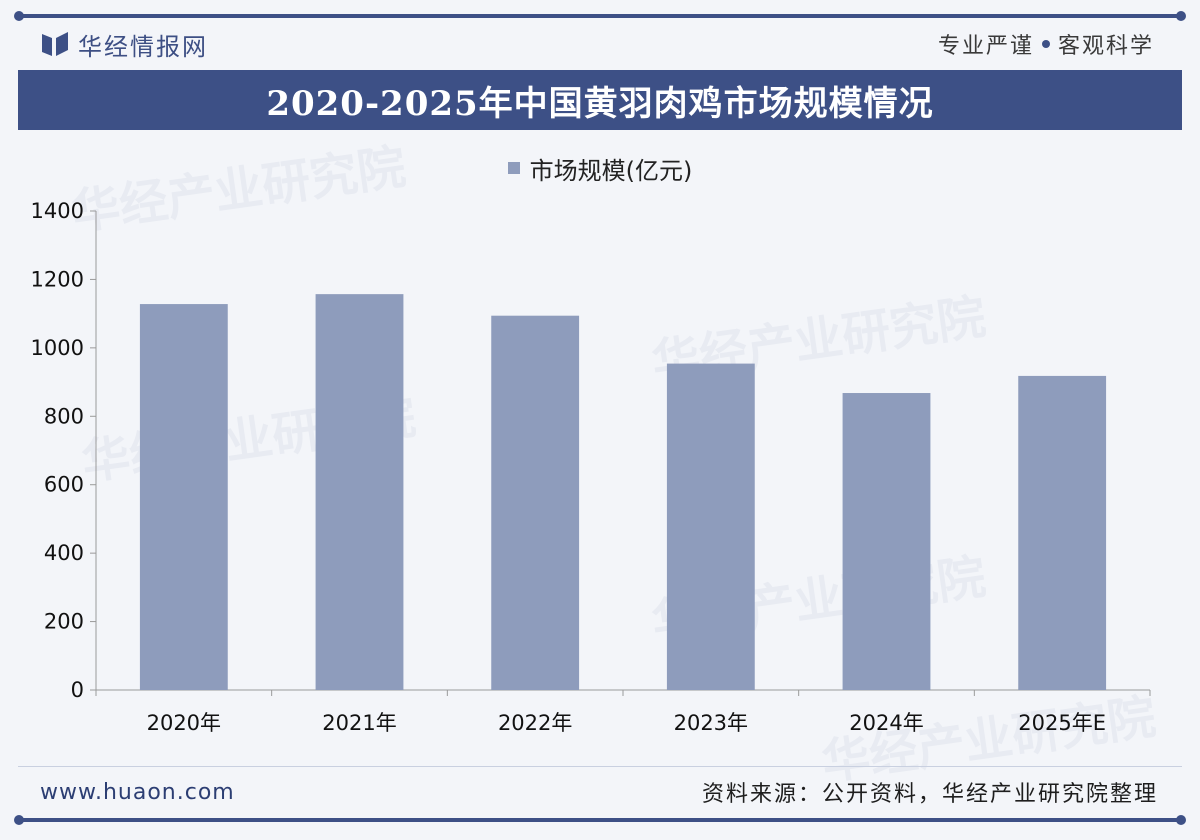 The image size is (1200, 840). What do you see at coordinates (57, 279) in the screenshot?
I see `y-tick-label: 1200` at bounding box center [57, 279].